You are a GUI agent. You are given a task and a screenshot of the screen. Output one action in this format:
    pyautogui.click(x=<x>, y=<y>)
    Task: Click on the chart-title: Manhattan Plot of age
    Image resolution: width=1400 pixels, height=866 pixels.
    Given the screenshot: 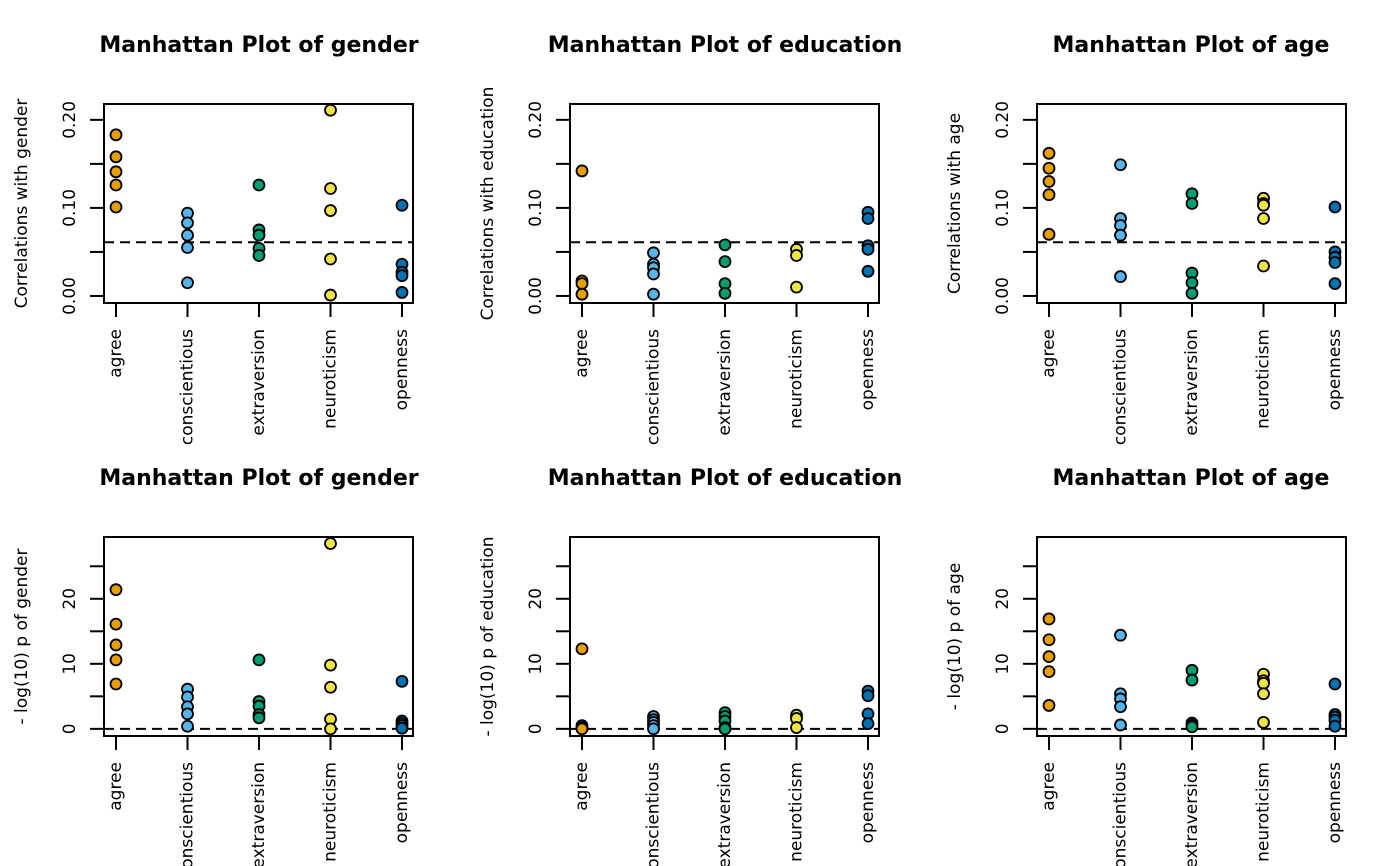 What is the action you would take?
    pyautogui.click(x=1191, y=478)
    